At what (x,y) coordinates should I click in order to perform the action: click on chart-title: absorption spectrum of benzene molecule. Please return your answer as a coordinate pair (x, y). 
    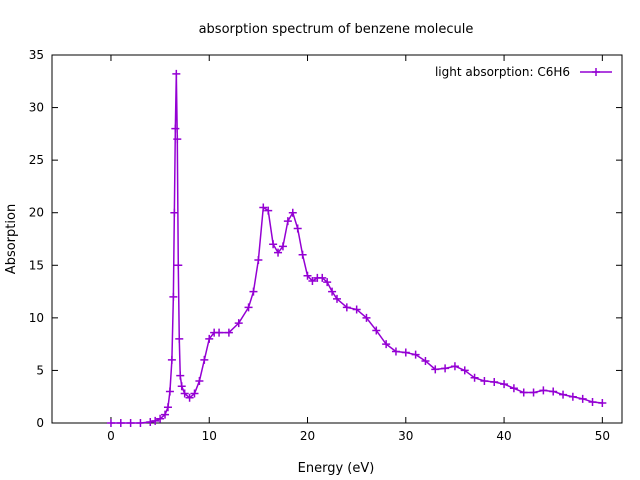
    Looking at the image, I should click on (336, 29).